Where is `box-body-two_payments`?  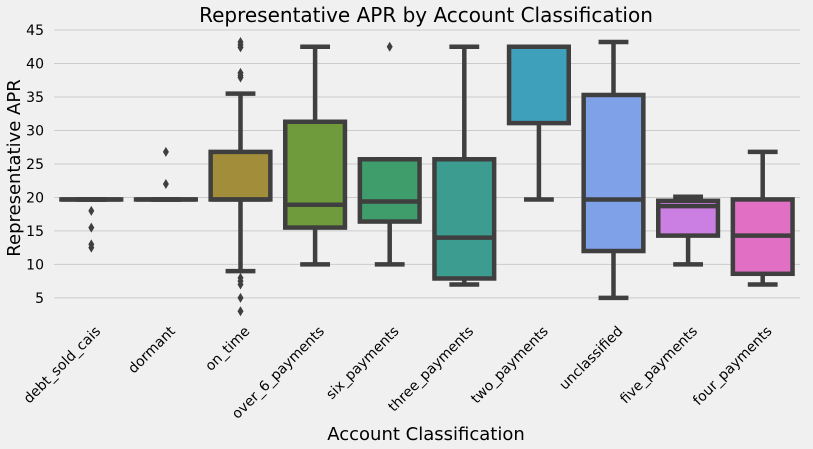 box-body-two_payments is located at coordinates (538, 85).